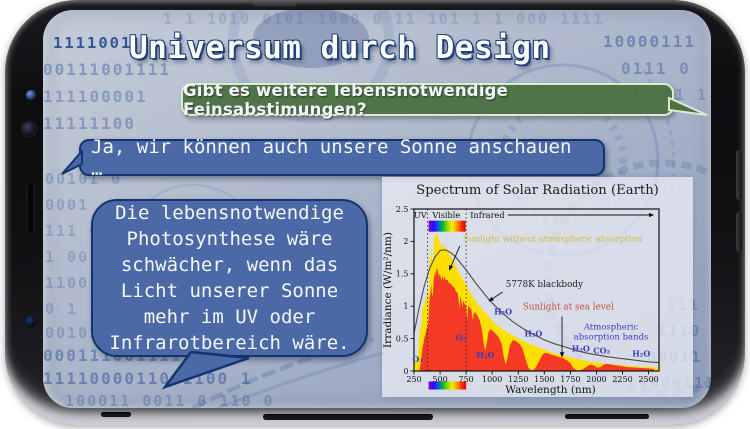 This screenshot has width=750, height=429. I want to click on chart-annotation: absorption bands, so click(611, 338).